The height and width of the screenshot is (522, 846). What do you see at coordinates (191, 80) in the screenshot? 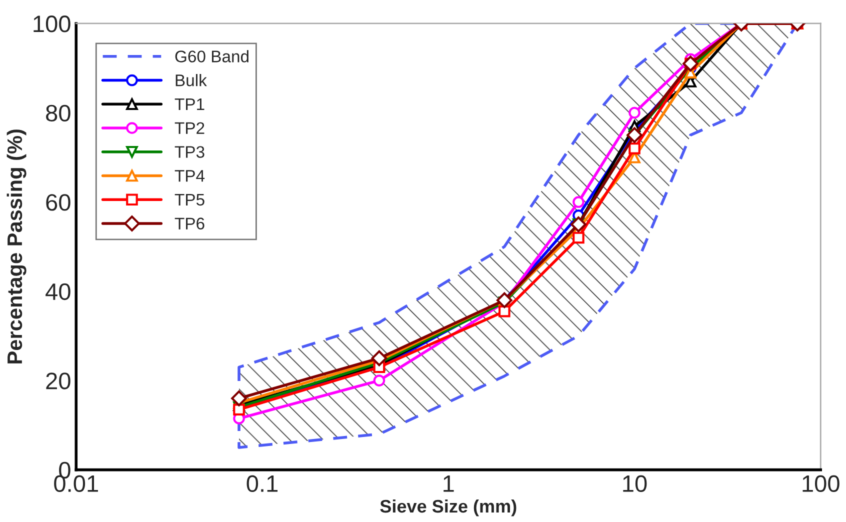
I see `legend-label: Bulk` at bounding box center [191, 80].